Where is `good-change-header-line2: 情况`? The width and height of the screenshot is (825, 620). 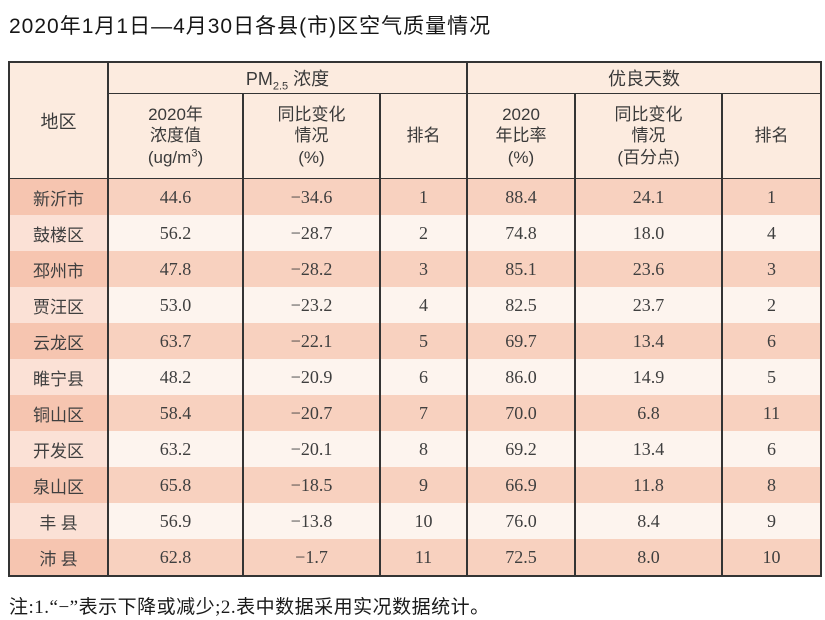 good-change-header-line2: 情况 is located at coordinates (648, 136).